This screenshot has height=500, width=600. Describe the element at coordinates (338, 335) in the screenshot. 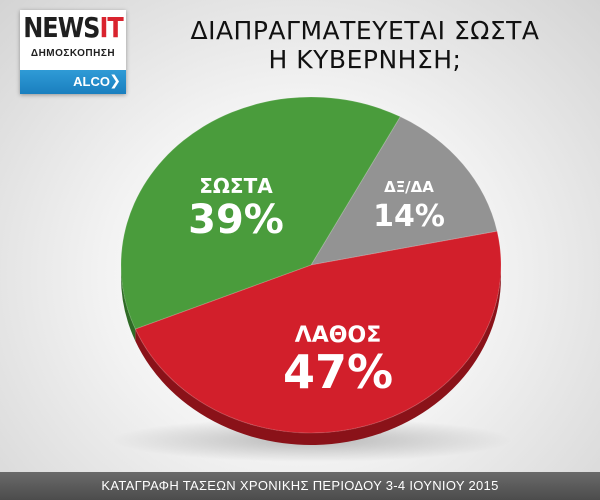

I see `pie-slice-label-2: ΛΑΘΟΣ` at that location.